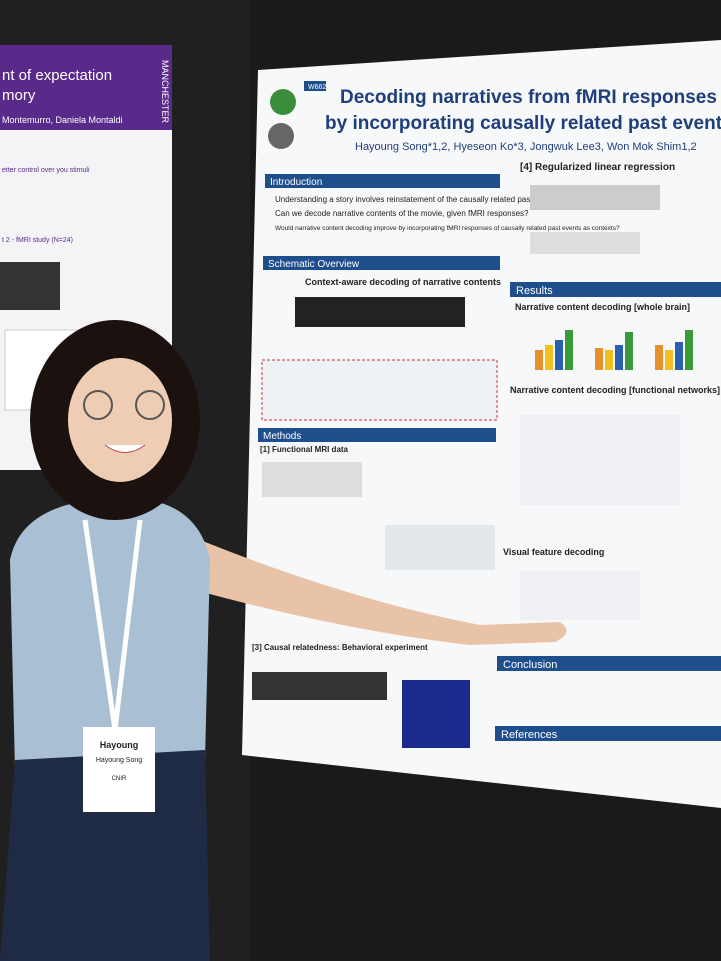 Image resolution: width=721 pixels, height=961 pixels. I want to click on subhead: [1] Functional MRI data, so click(304, 449).